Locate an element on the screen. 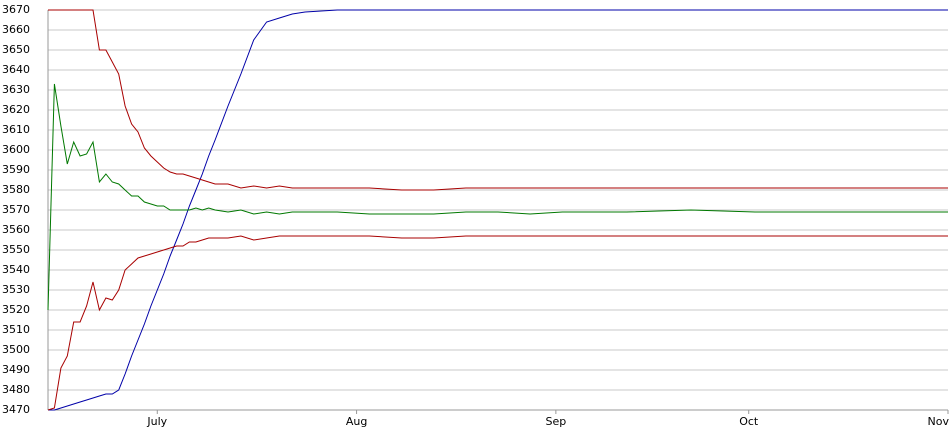  y-tick-label: 3470 is located at coordinates (16, 409).